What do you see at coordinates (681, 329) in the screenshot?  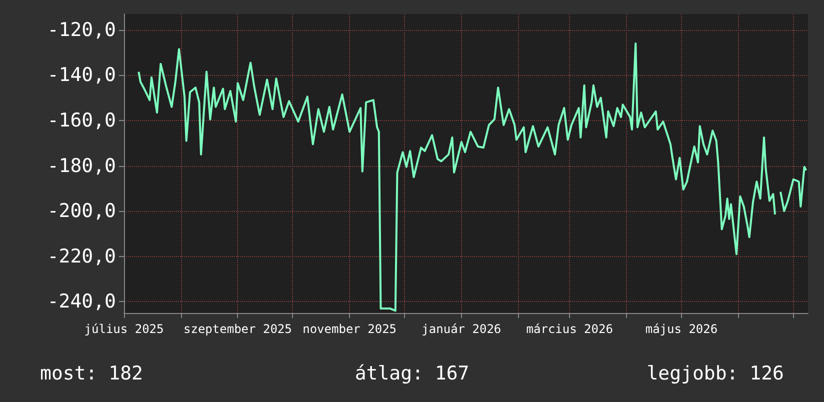 I see `x-tick-label: május 2026` at bounding box center [681, 329].